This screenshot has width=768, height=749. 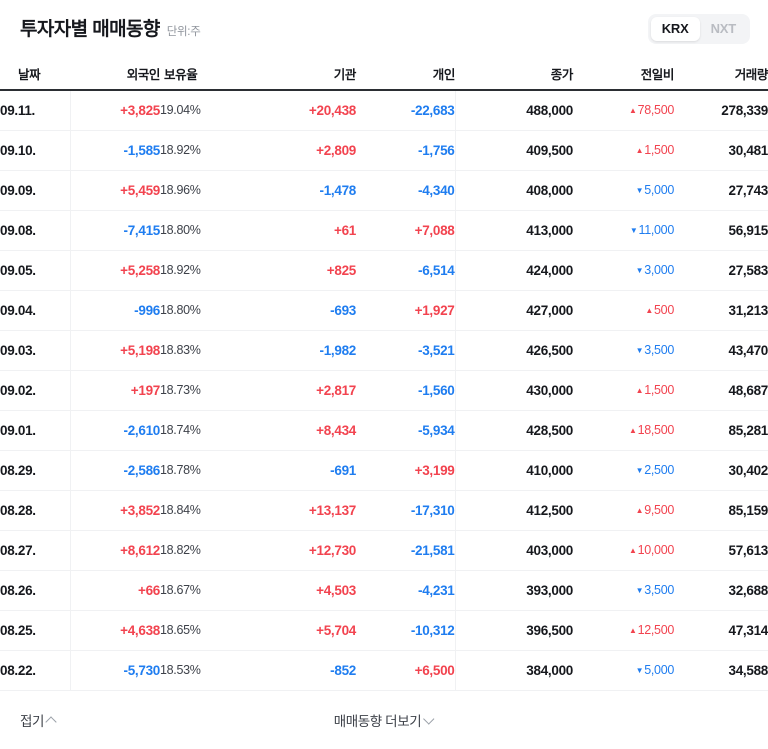 I want to click on cell-foreign: +66, so click(x=115, y=590).